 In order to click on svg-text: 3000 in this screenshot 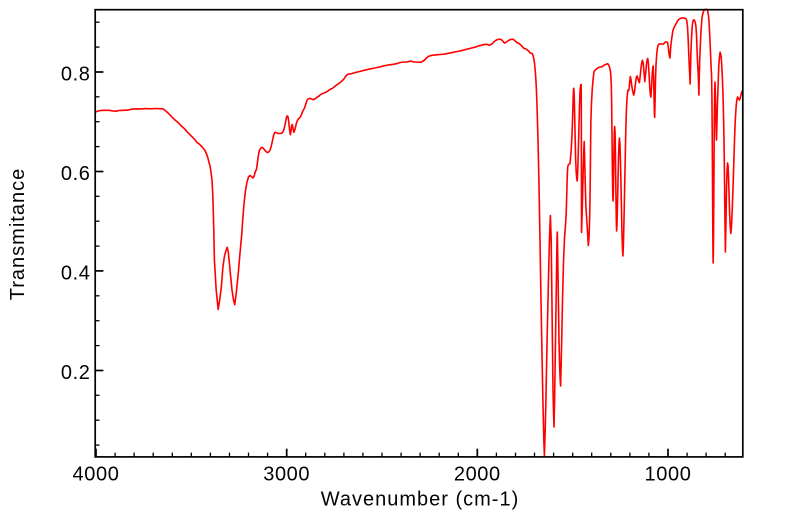, I will do `click(286, 475)`.